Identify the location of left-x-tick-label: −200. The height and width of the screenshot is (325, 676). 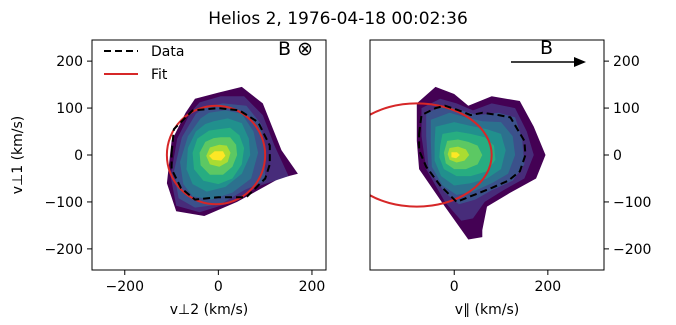
(125, 287).